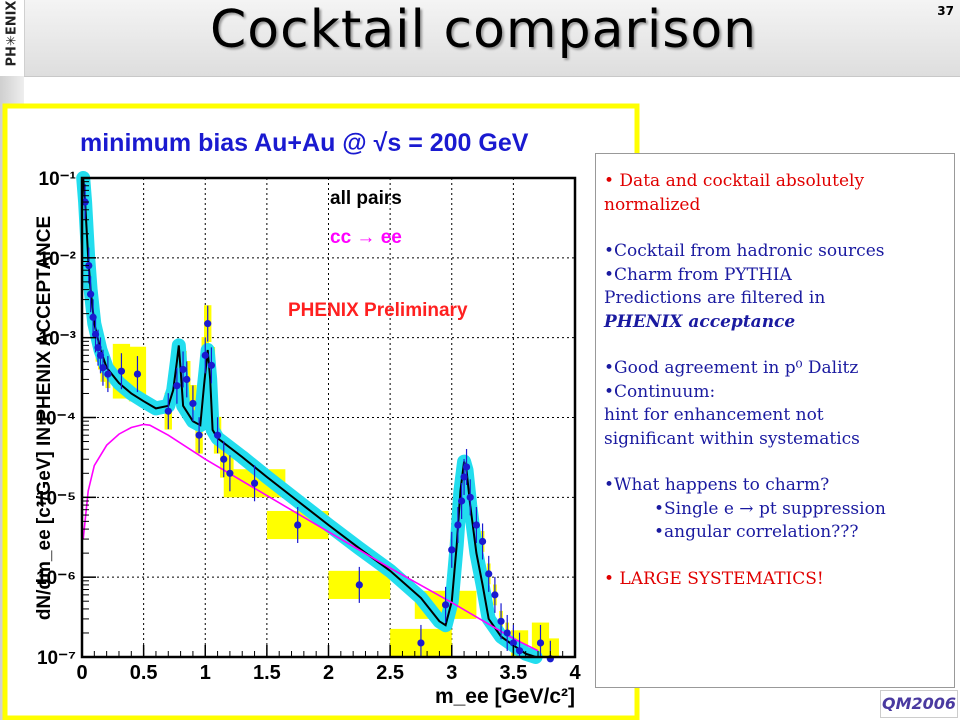 The height and width of the screenshot is (720, 960). I want to click on y-axis-label: dN/dm_ee [c²/GeV] IN PHENIX ACCEPTANCE, so click(44, 418).